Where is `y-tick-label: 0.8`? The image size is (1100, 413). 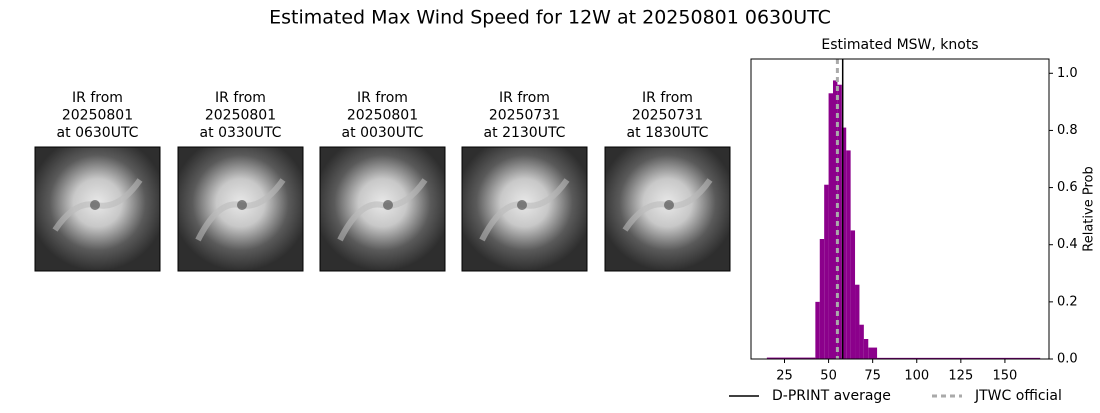 y-tick-label: 0.8 is located at coordinates (1067, 130).